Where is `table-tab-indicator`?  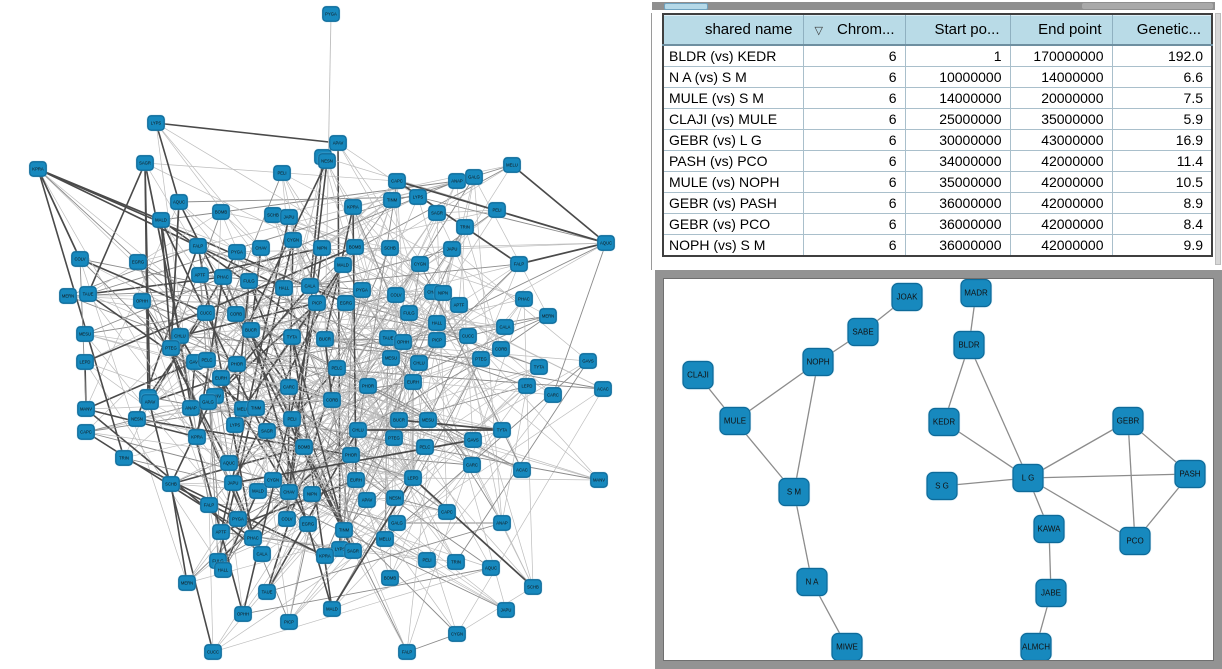 table-tab-indicator is located at coordinates (686, 6).